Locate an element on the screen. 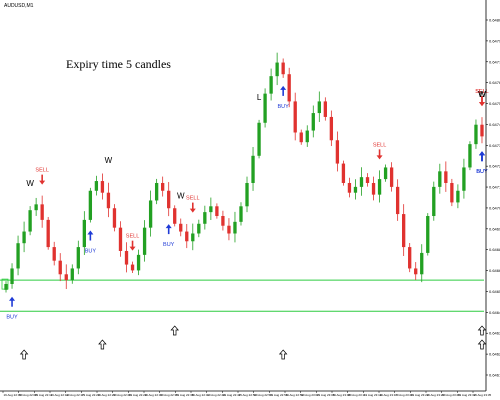 This screenshot has width=500, height=400. price-tick-label: 0.64636 is located at coordinates (494, 333).